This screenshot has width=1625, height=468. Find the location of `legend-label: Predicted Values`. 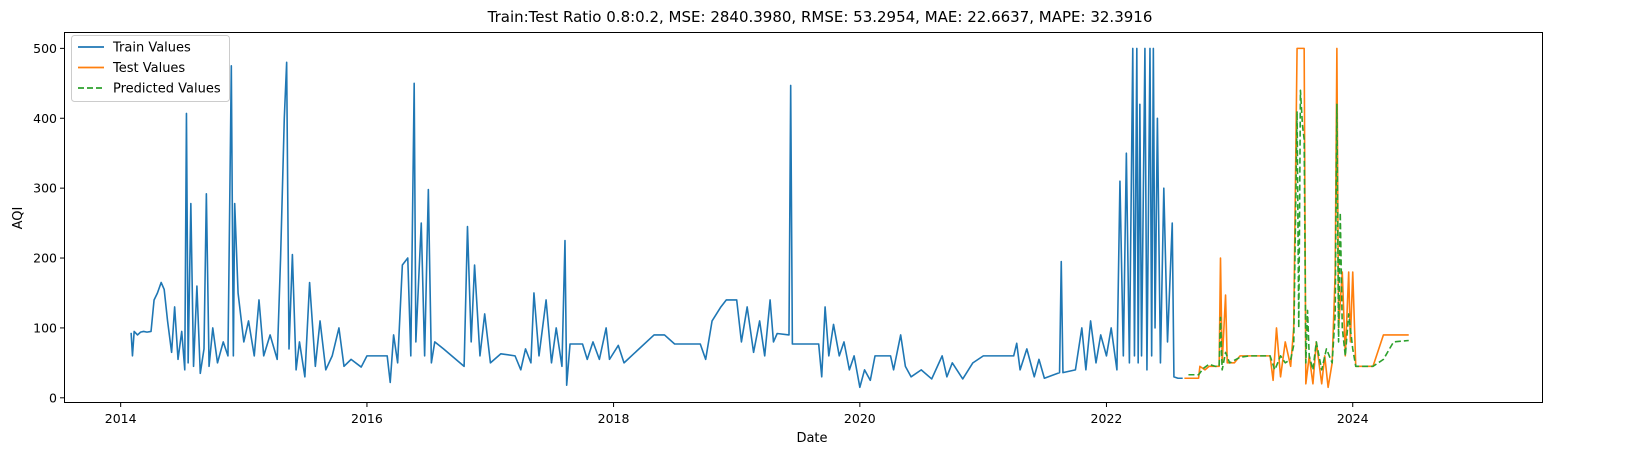

legend-label: Predicted Values is located at coordinates (167, 89).